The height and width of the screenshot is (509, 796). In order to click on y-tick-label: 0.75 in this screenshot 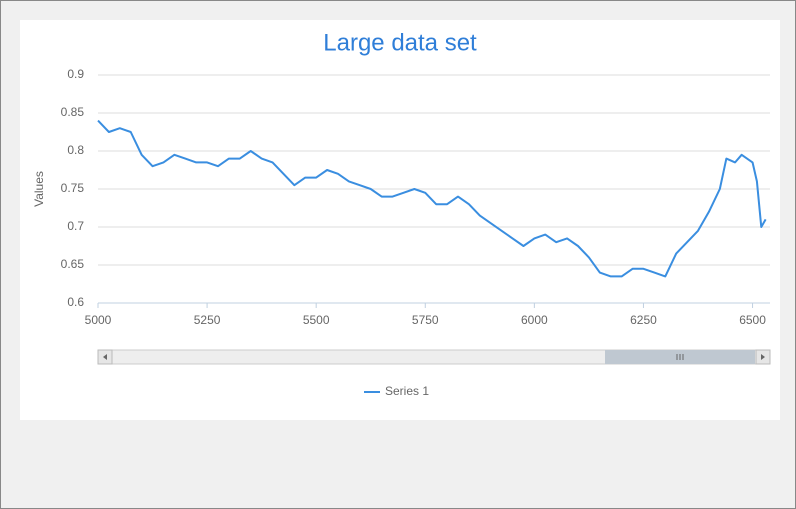, I will do `click(73, 188)`.